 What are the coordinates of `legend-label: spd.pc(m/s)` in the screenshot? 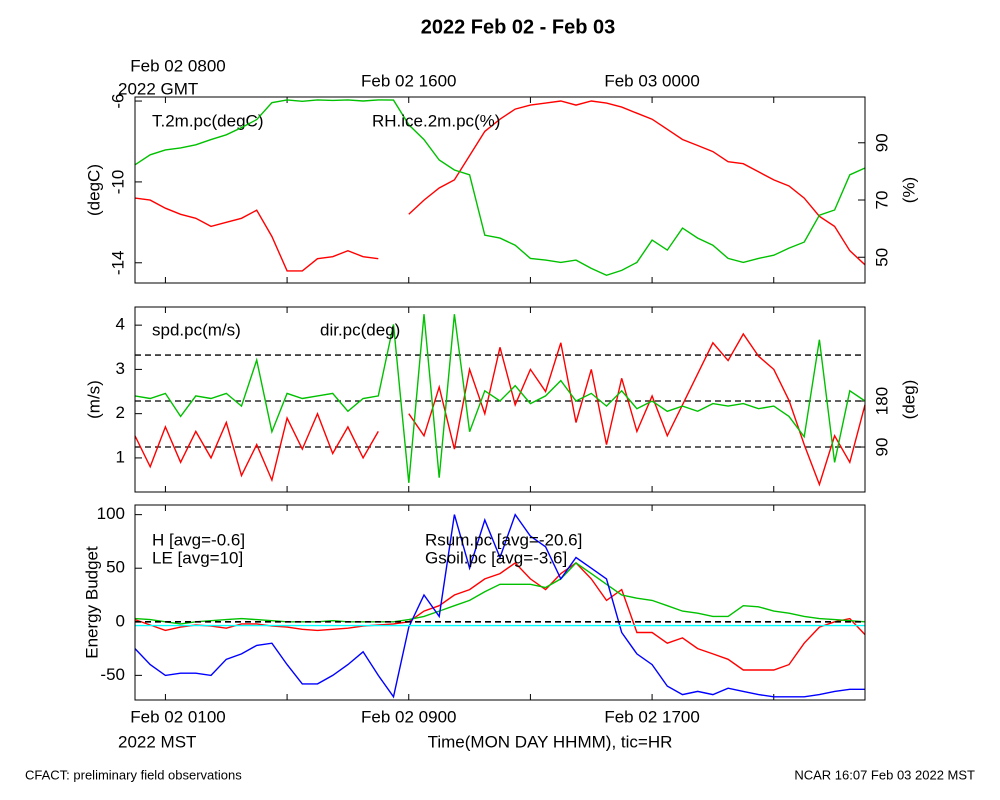 It's located at (196, 329).